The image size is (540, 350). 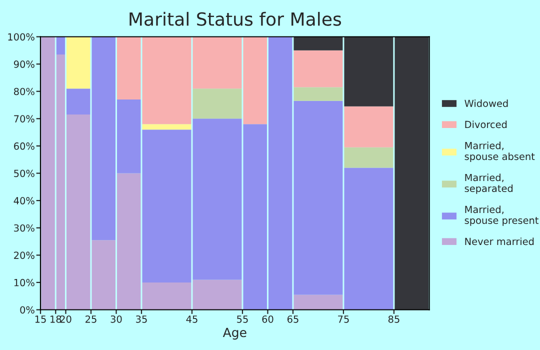 I want to click on x-axis-title: Age, so click(x=234, y=334).